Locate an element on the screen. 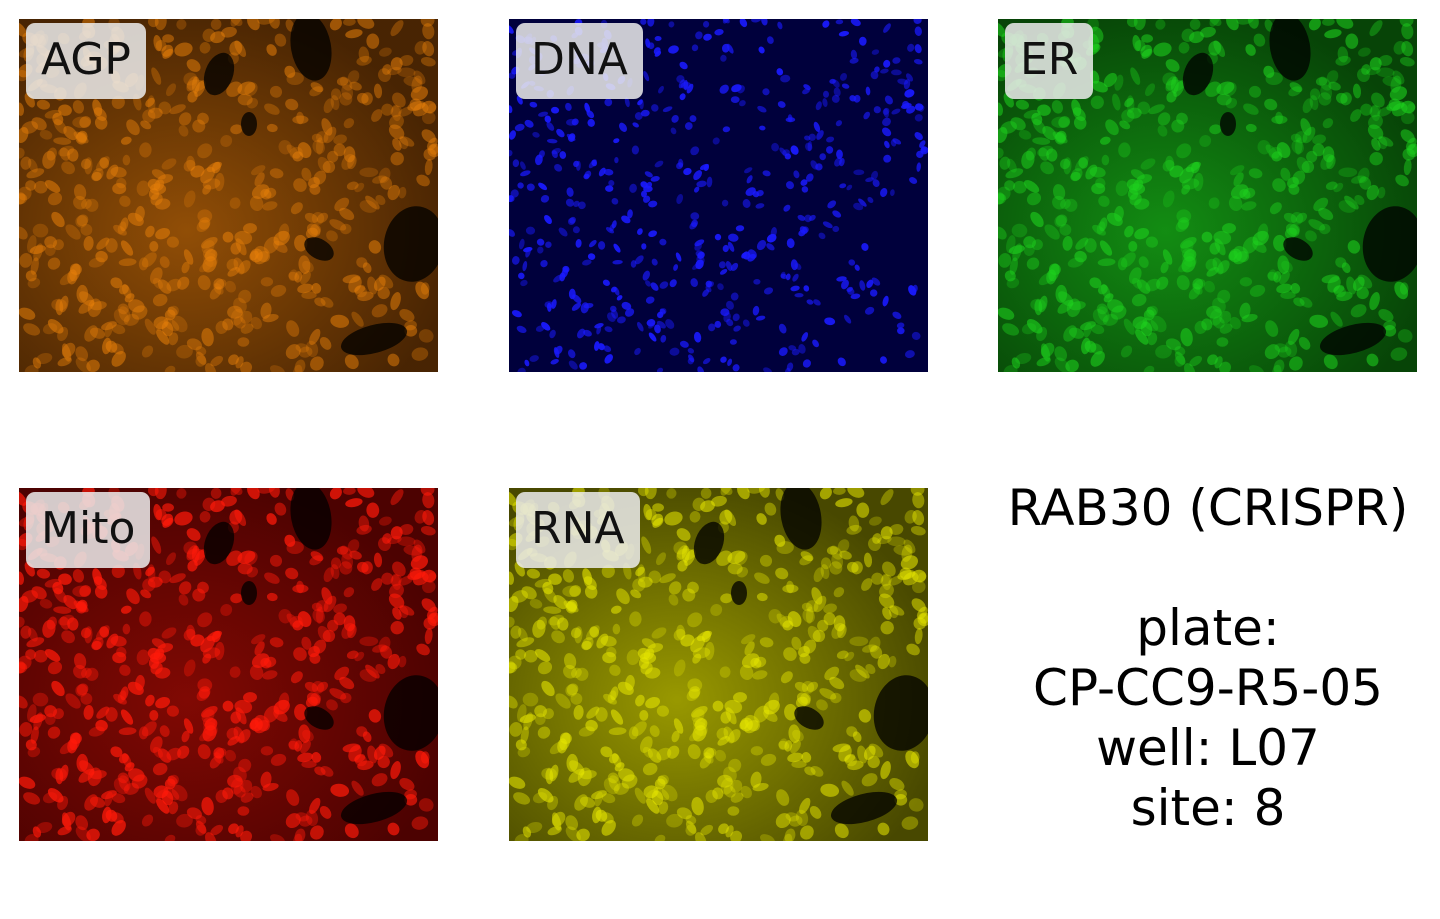  rna-micrograph is located at coordinates (718, 664).